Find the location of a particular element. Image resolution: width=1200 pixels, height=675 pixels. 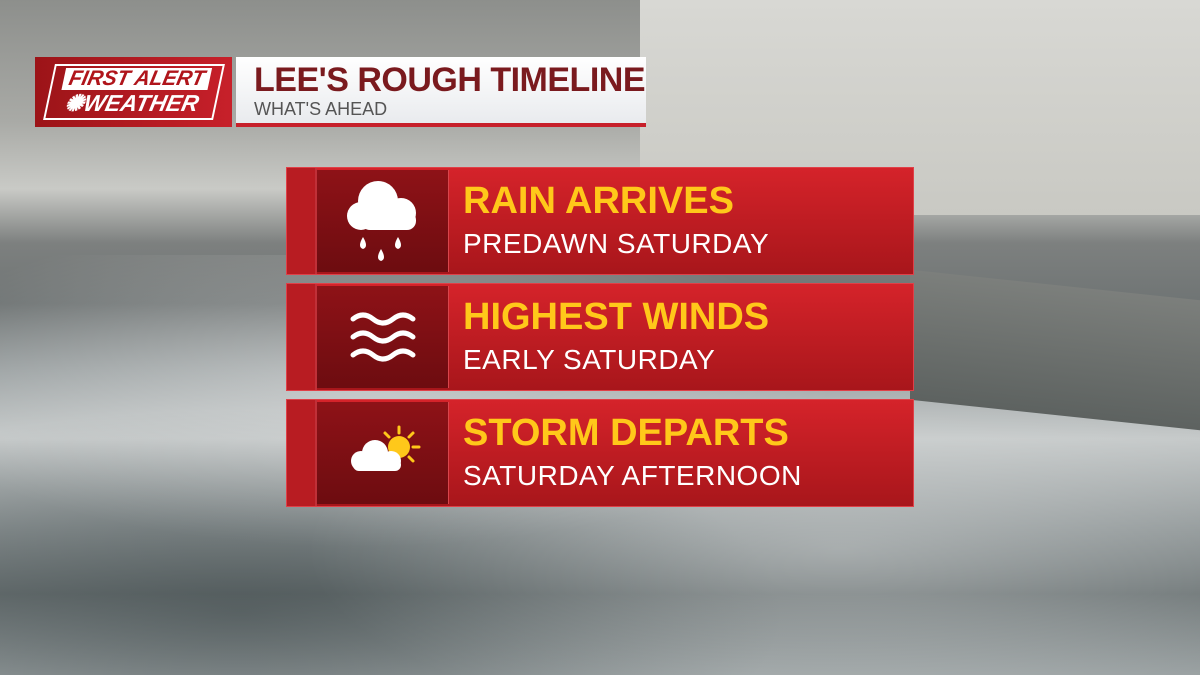

header: LEE'S ROUGH TIMELINE WHAT'S AHEAD is located at coordinates (441, 92).